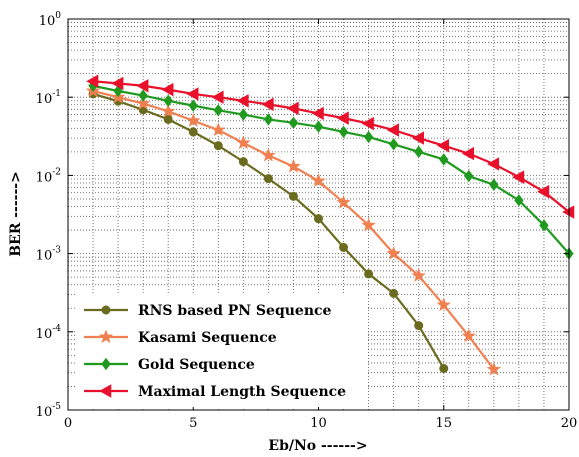  I want to click on x-tick-label: 20, so click(569, 423).